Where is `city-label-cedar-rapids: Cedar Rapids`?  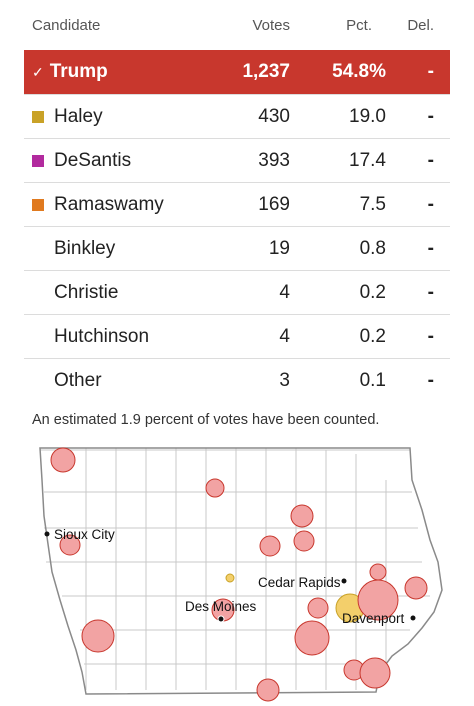 city-label-cedar-rapids: Cedar Rapids is located at coordinates (299, 582).